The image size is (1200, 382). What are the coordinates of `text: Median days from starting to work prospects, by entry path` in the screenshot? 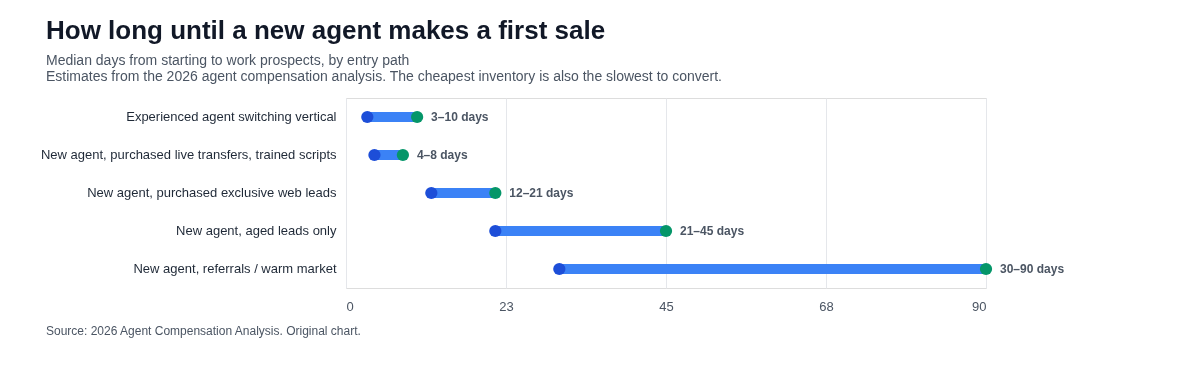 It's located at (228, 60).